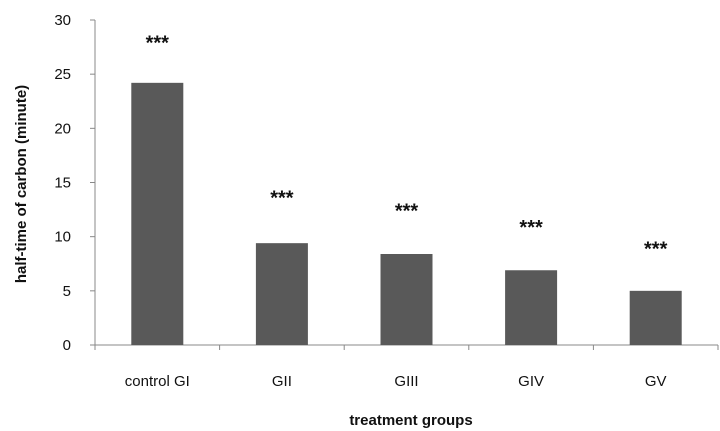 The height and width of the screenshot is (431, 720). What do you see at coordinates (656, 381) in the screenshot?
I see `x-tick-label: GV` at bounding box center [656, 381].